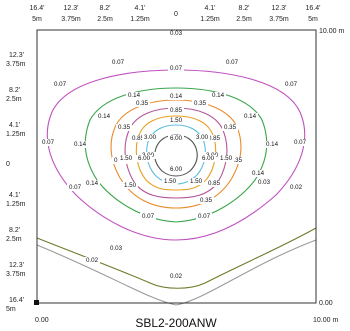 This screenshot has height=331, width=350. What do you see at coordinates (37, 19) in the screenshot?
I see `x-tick-label-m: 5m` at bounding box center [37, 19].